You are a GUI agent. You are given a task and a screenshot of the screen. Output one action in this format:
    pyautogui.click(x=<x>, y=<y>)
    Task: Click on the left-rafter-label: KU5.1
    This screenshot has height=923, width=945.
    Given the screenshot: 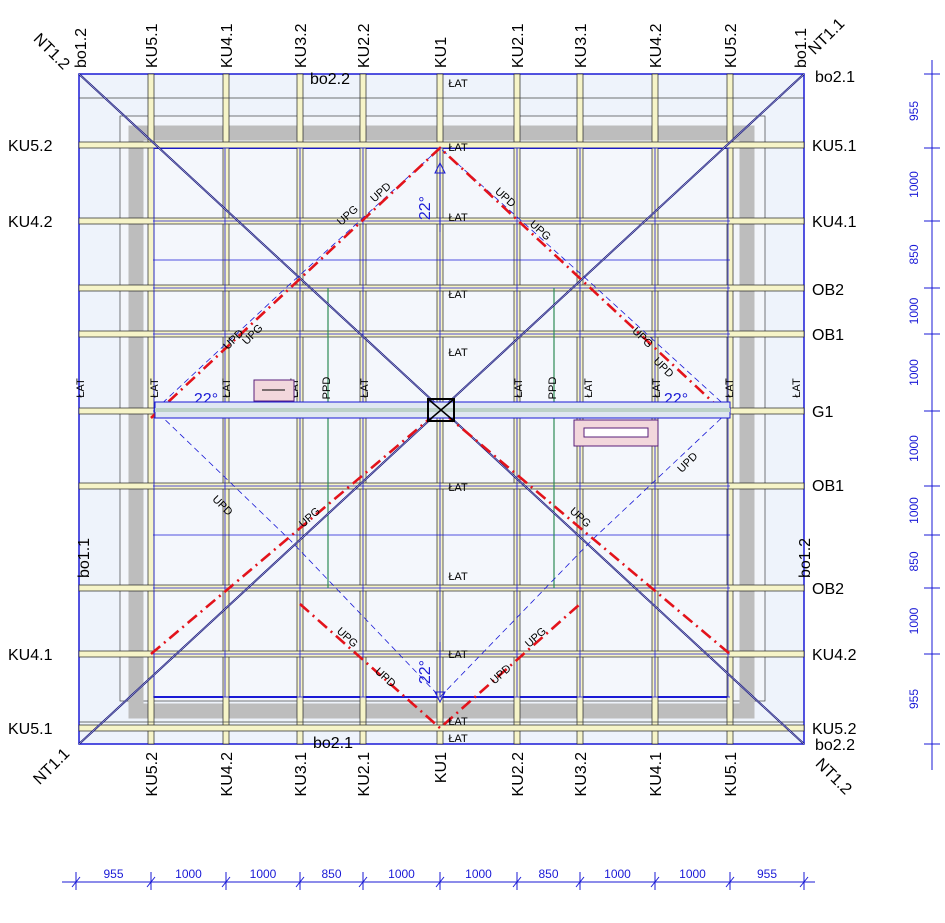 What is the action you would take?
    pyautogui.click(x=30, y=729)
    